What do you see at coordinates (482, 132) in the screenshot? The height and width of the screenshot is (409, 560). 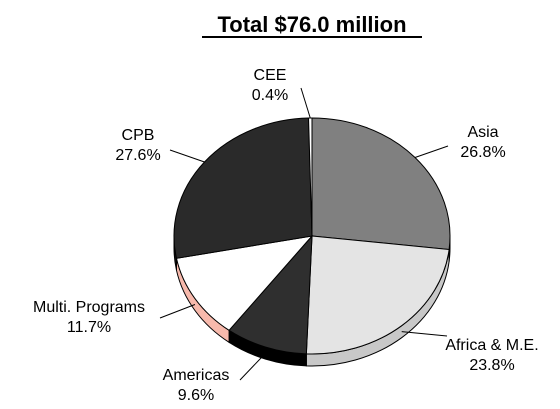 I see `slice-label-0: Asia` at bounding box center [482, 132].